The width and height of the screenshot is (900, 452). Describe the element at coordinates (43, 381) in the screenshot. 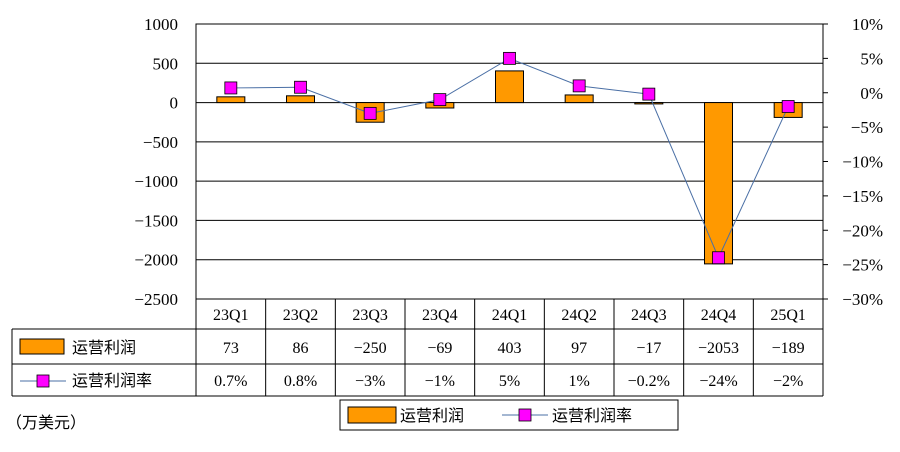

I see `table-key-marker` at that location.